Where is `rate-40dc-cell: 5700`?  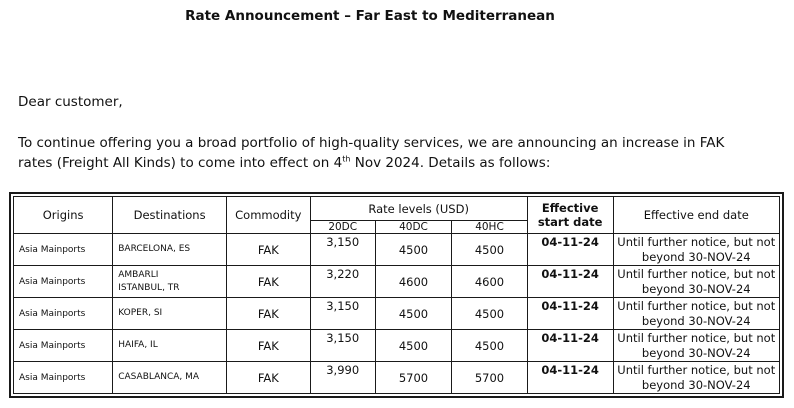 rate-40dc-cell: 5700 is located at coordinates (413, 377).